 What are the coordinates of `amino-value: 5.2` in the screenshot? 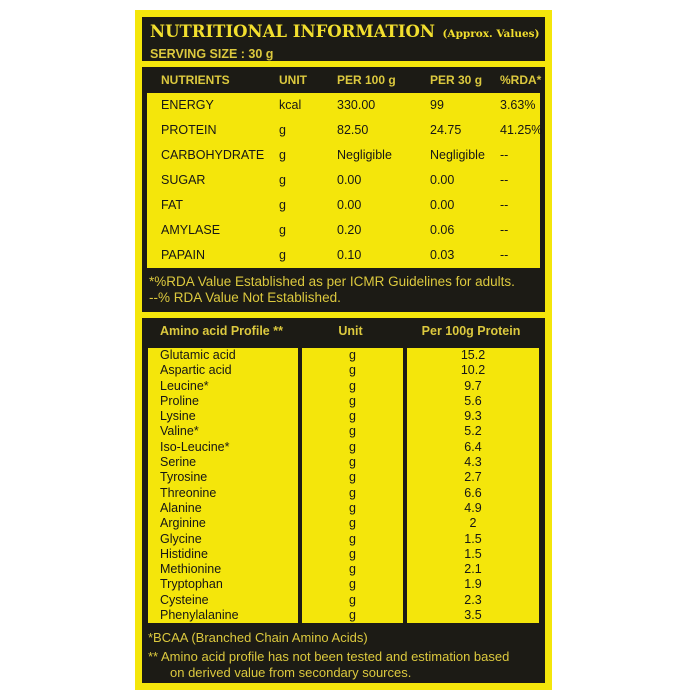 It's located at (471, 432).